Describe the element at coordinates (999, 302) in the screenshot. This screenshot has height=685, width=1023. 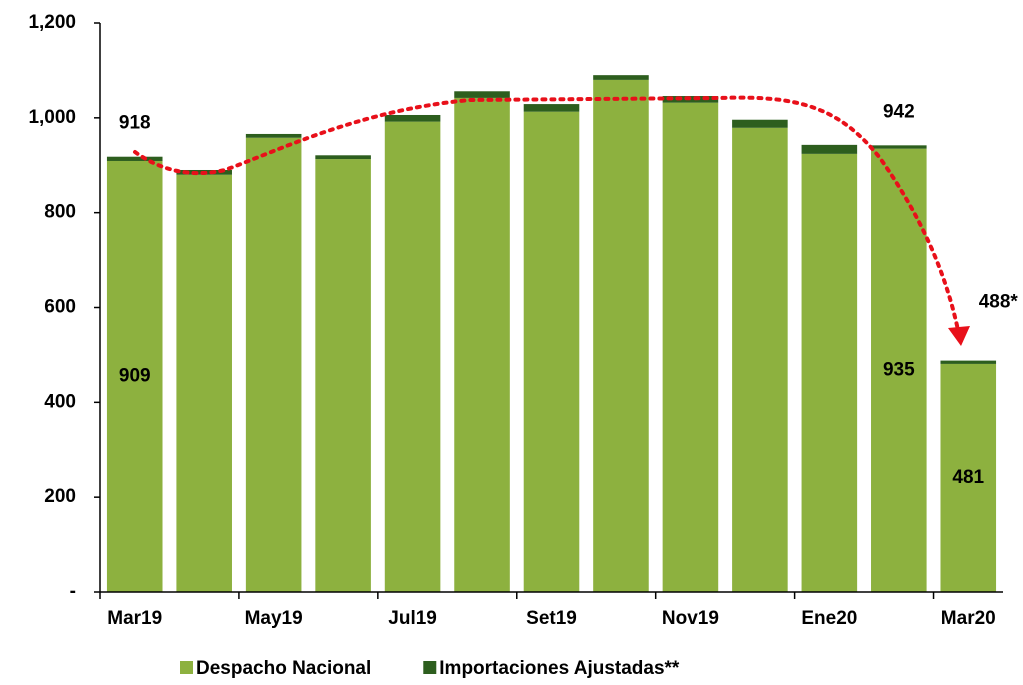
I see `total-label: 488*` at that location.